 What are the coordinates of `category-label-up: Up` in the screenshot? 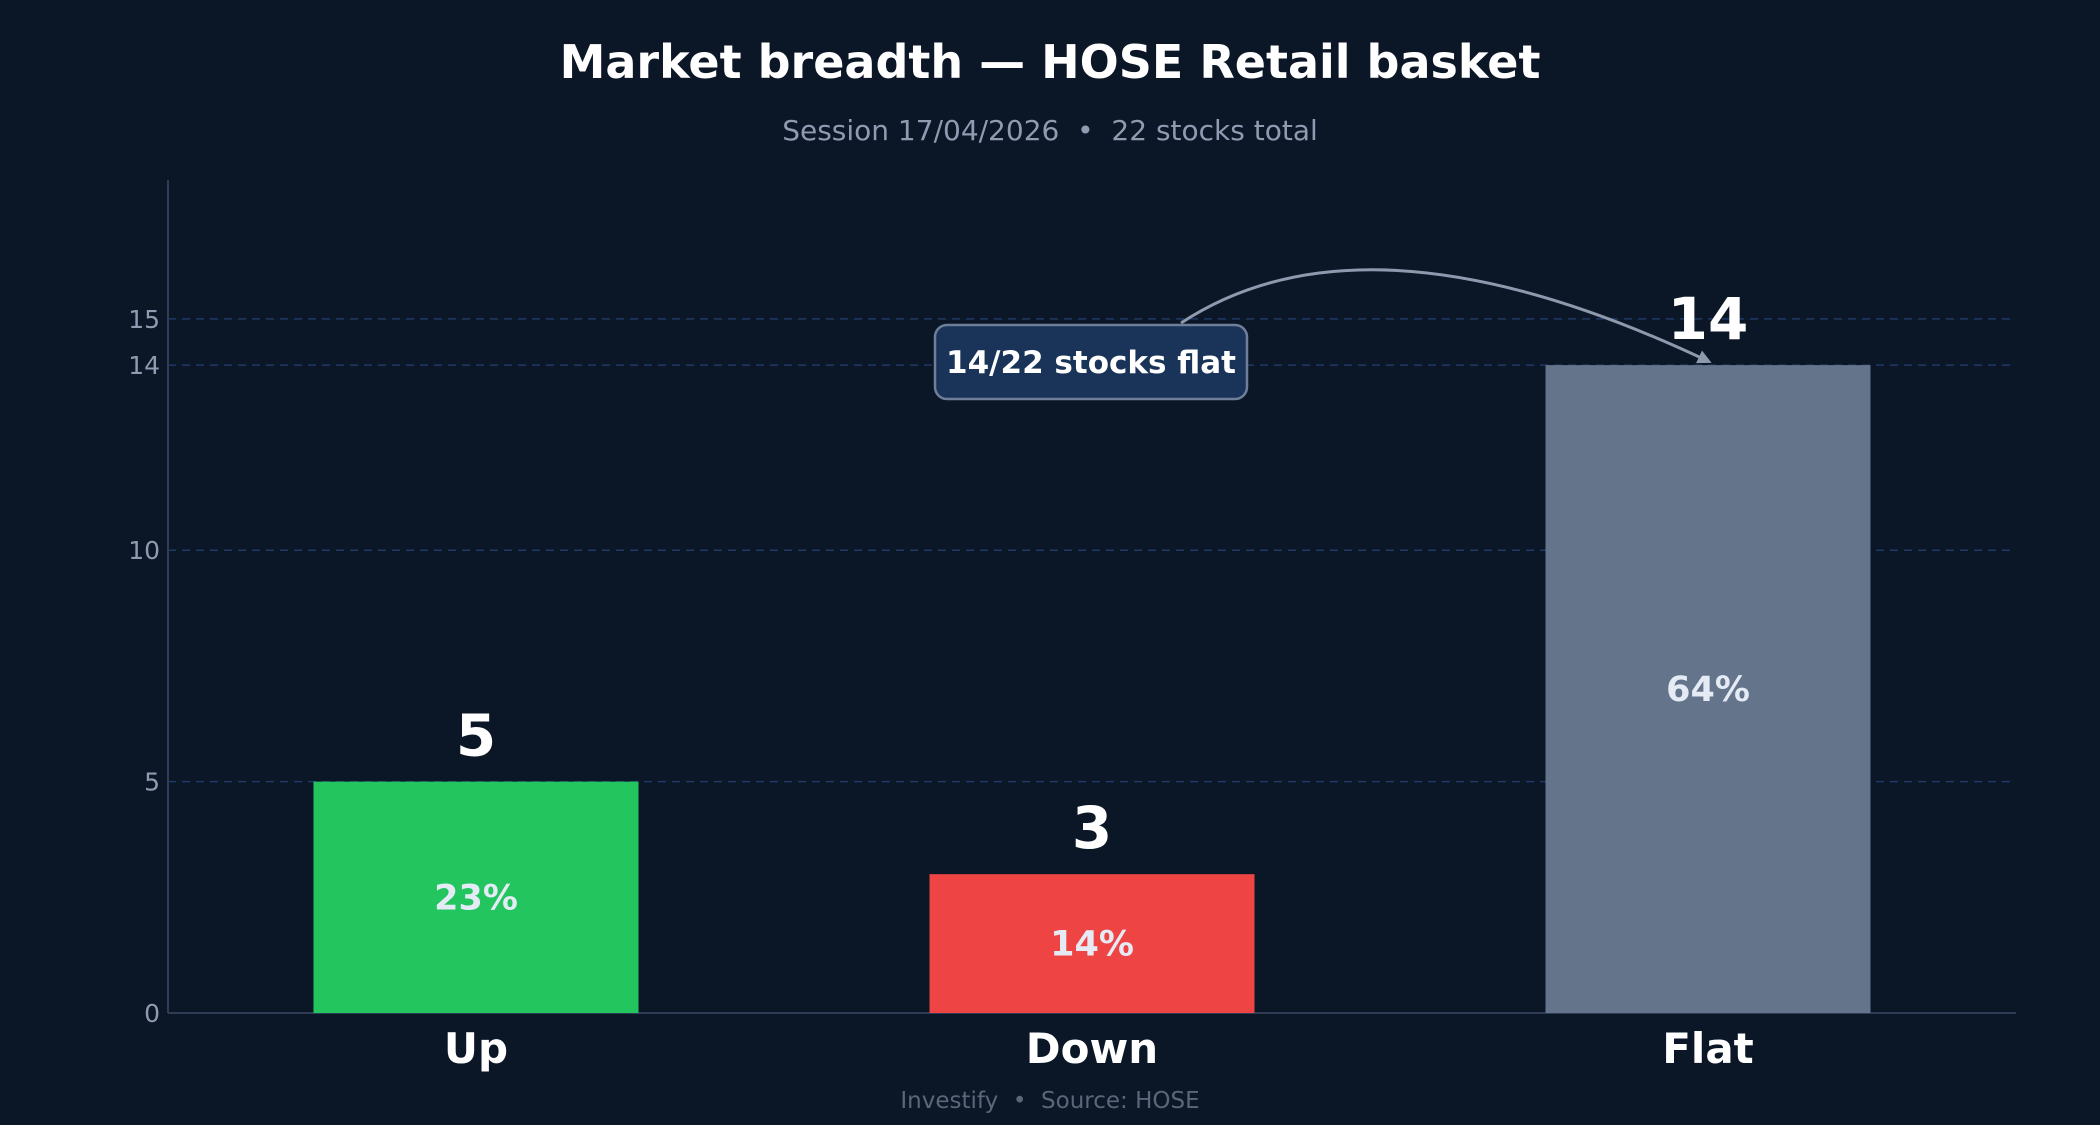 It's located at (476, 1048).